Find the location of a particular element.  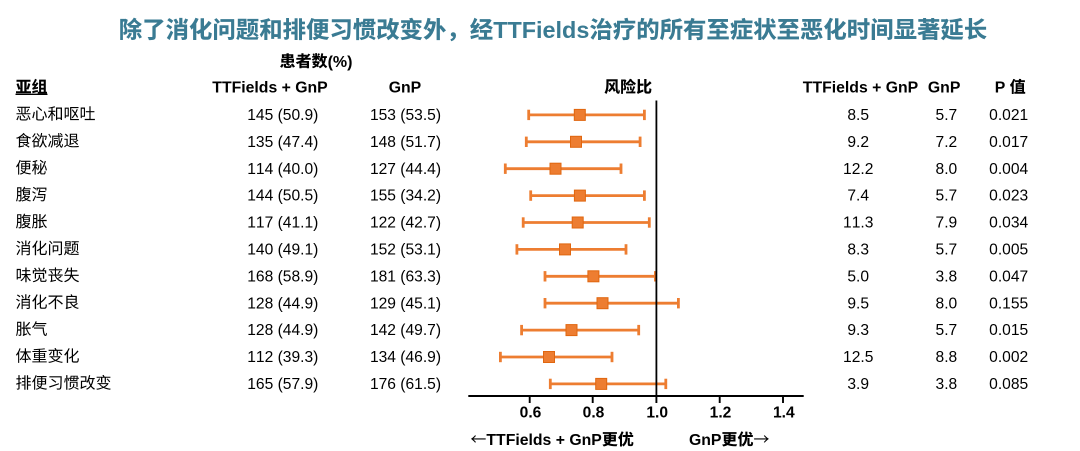

svg-text: 112 (39.3) is located at coordinates (282, 357).